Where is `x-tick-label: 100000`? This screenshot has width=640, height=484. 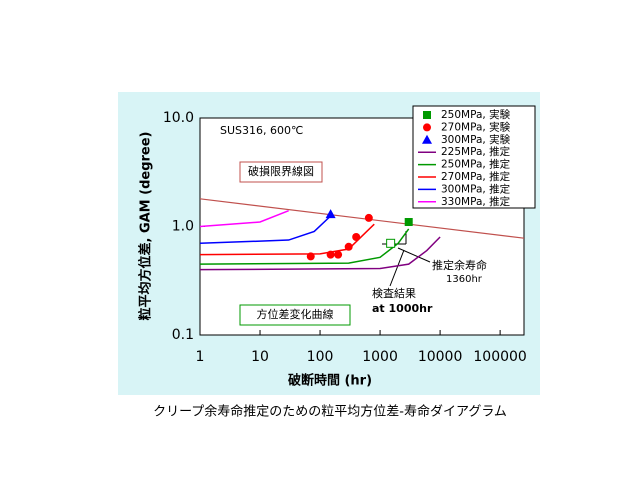
x-tick-label: 100000 is located at coordinates (499, 357).